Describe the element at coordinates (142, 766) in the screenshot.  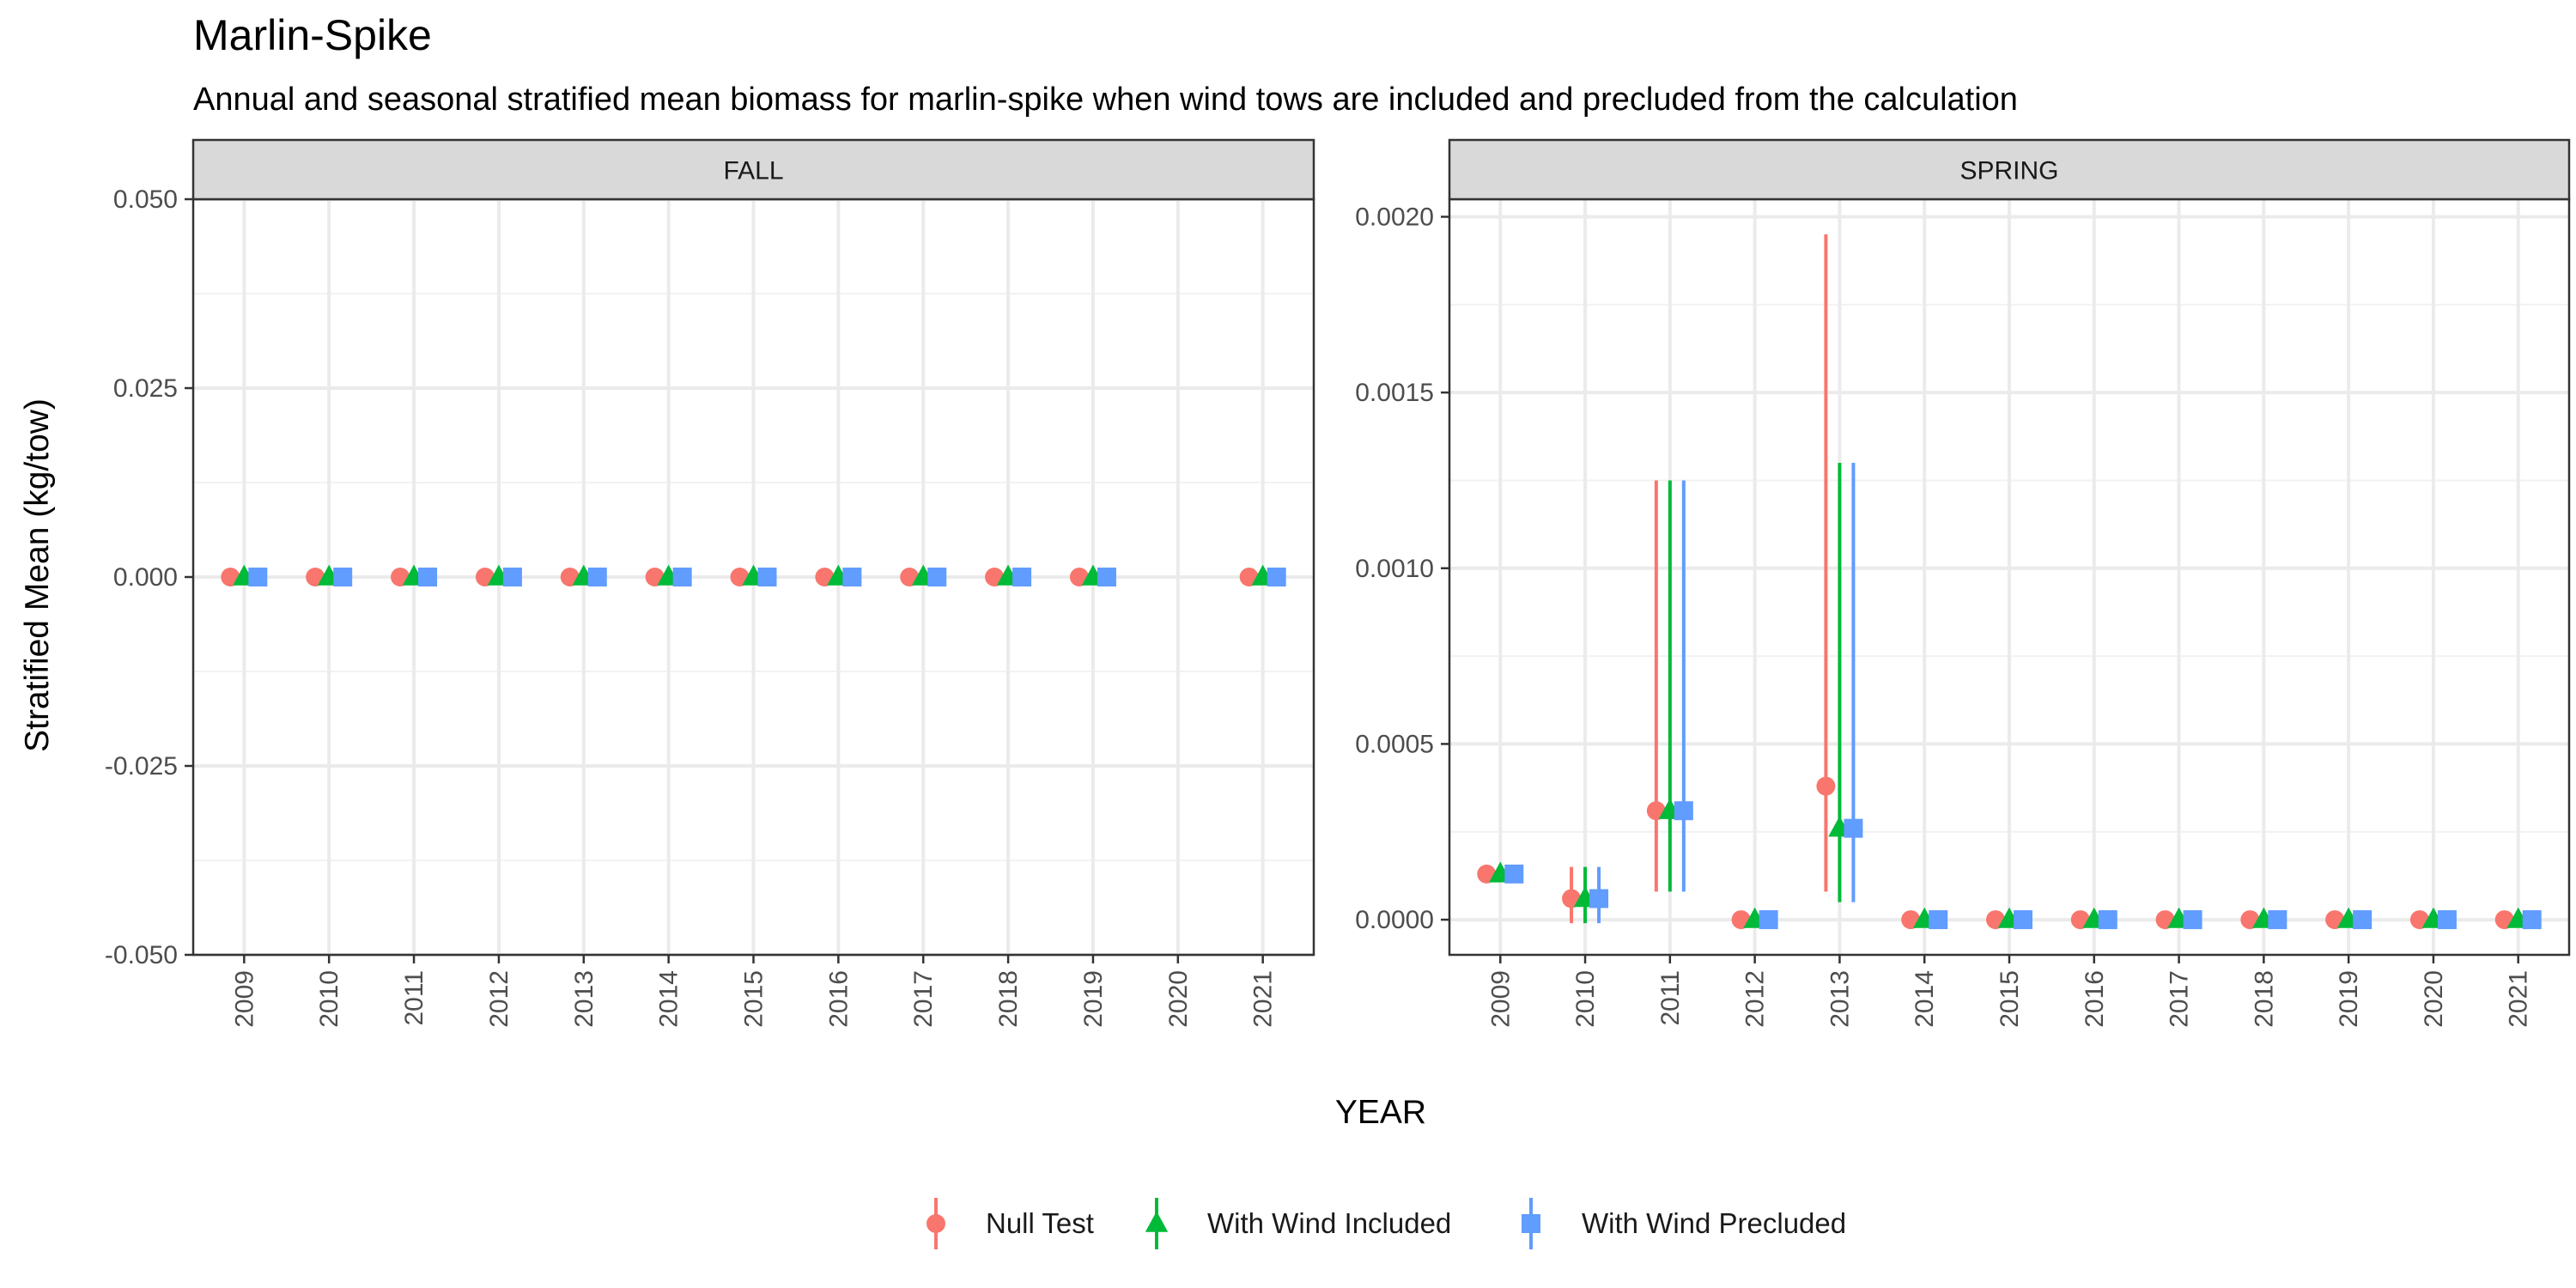
I see `y-tick-label: -0.025` at that location.